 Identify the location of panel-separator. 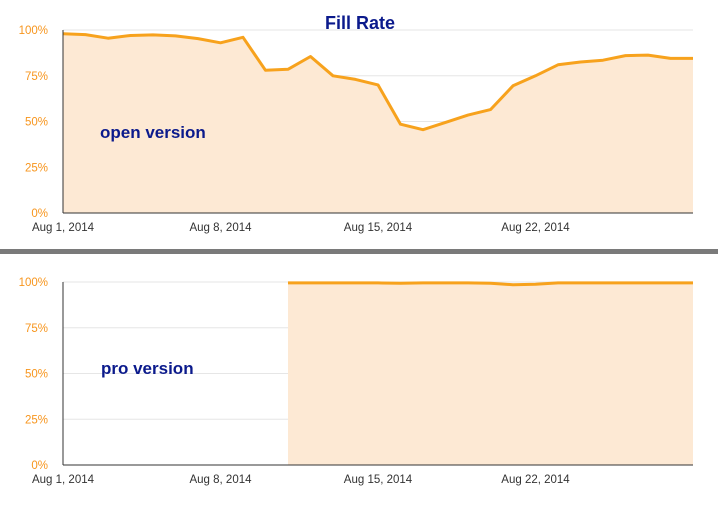
(359, 251).